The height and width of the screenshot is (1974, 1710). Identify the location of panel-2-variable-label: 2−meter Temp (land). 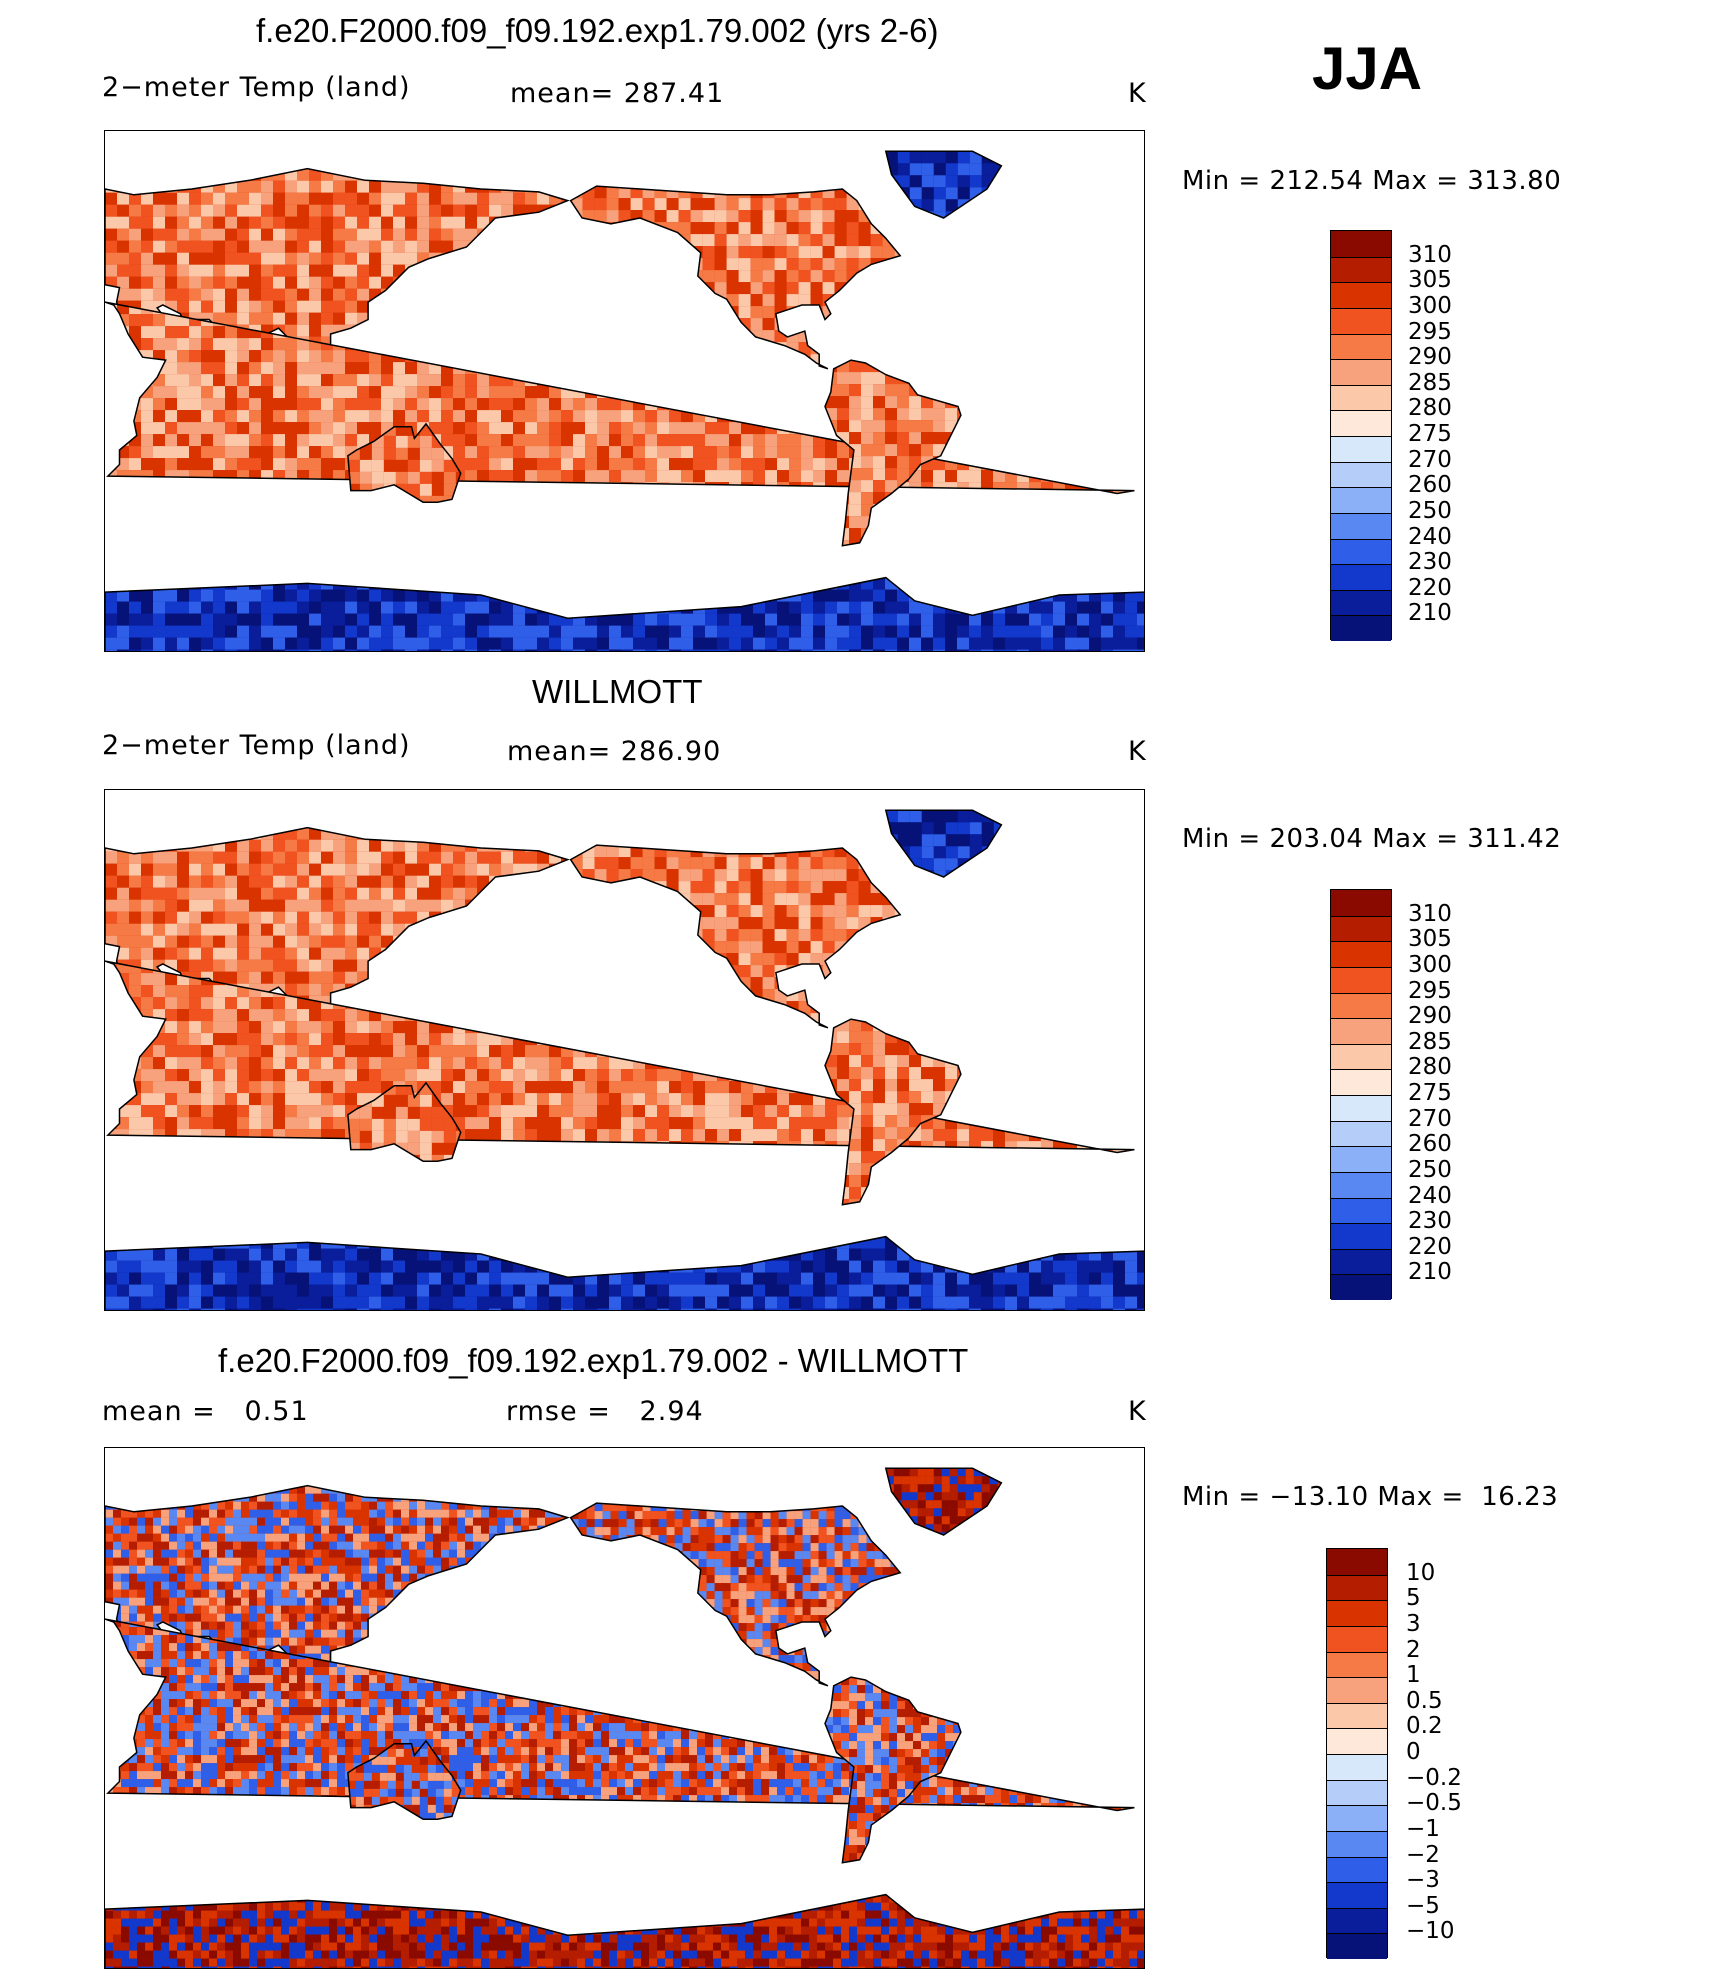
(256, 745).